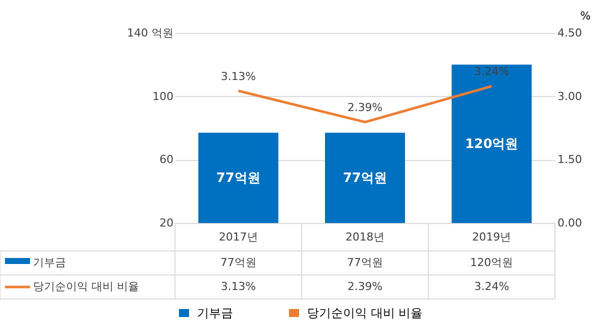 The image size is (604, 333). I want to click on legend-label: 기부금, so click(215, 313).